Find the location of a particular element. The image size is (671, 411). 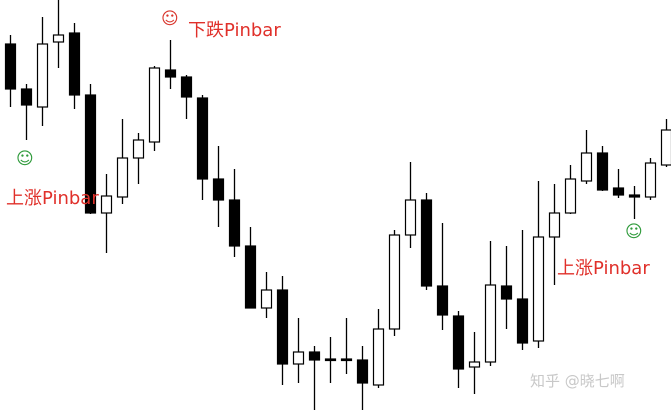

annotation-bearish-pinbar: 下跌Pinbar is located at coordinates (234, 30).